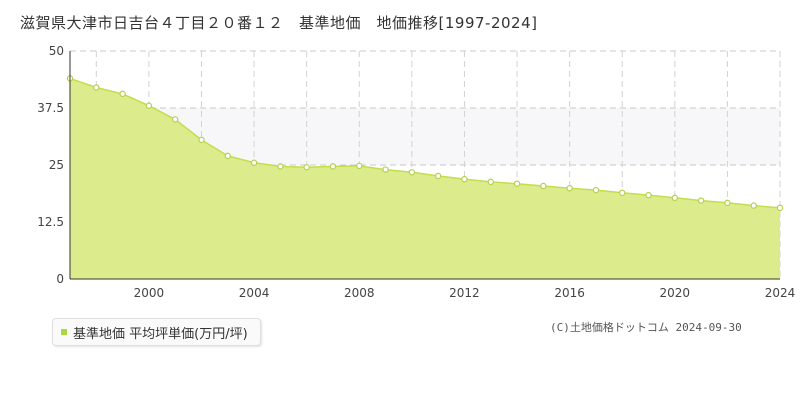  I want to click on data-point-2022, so click(727, 203).